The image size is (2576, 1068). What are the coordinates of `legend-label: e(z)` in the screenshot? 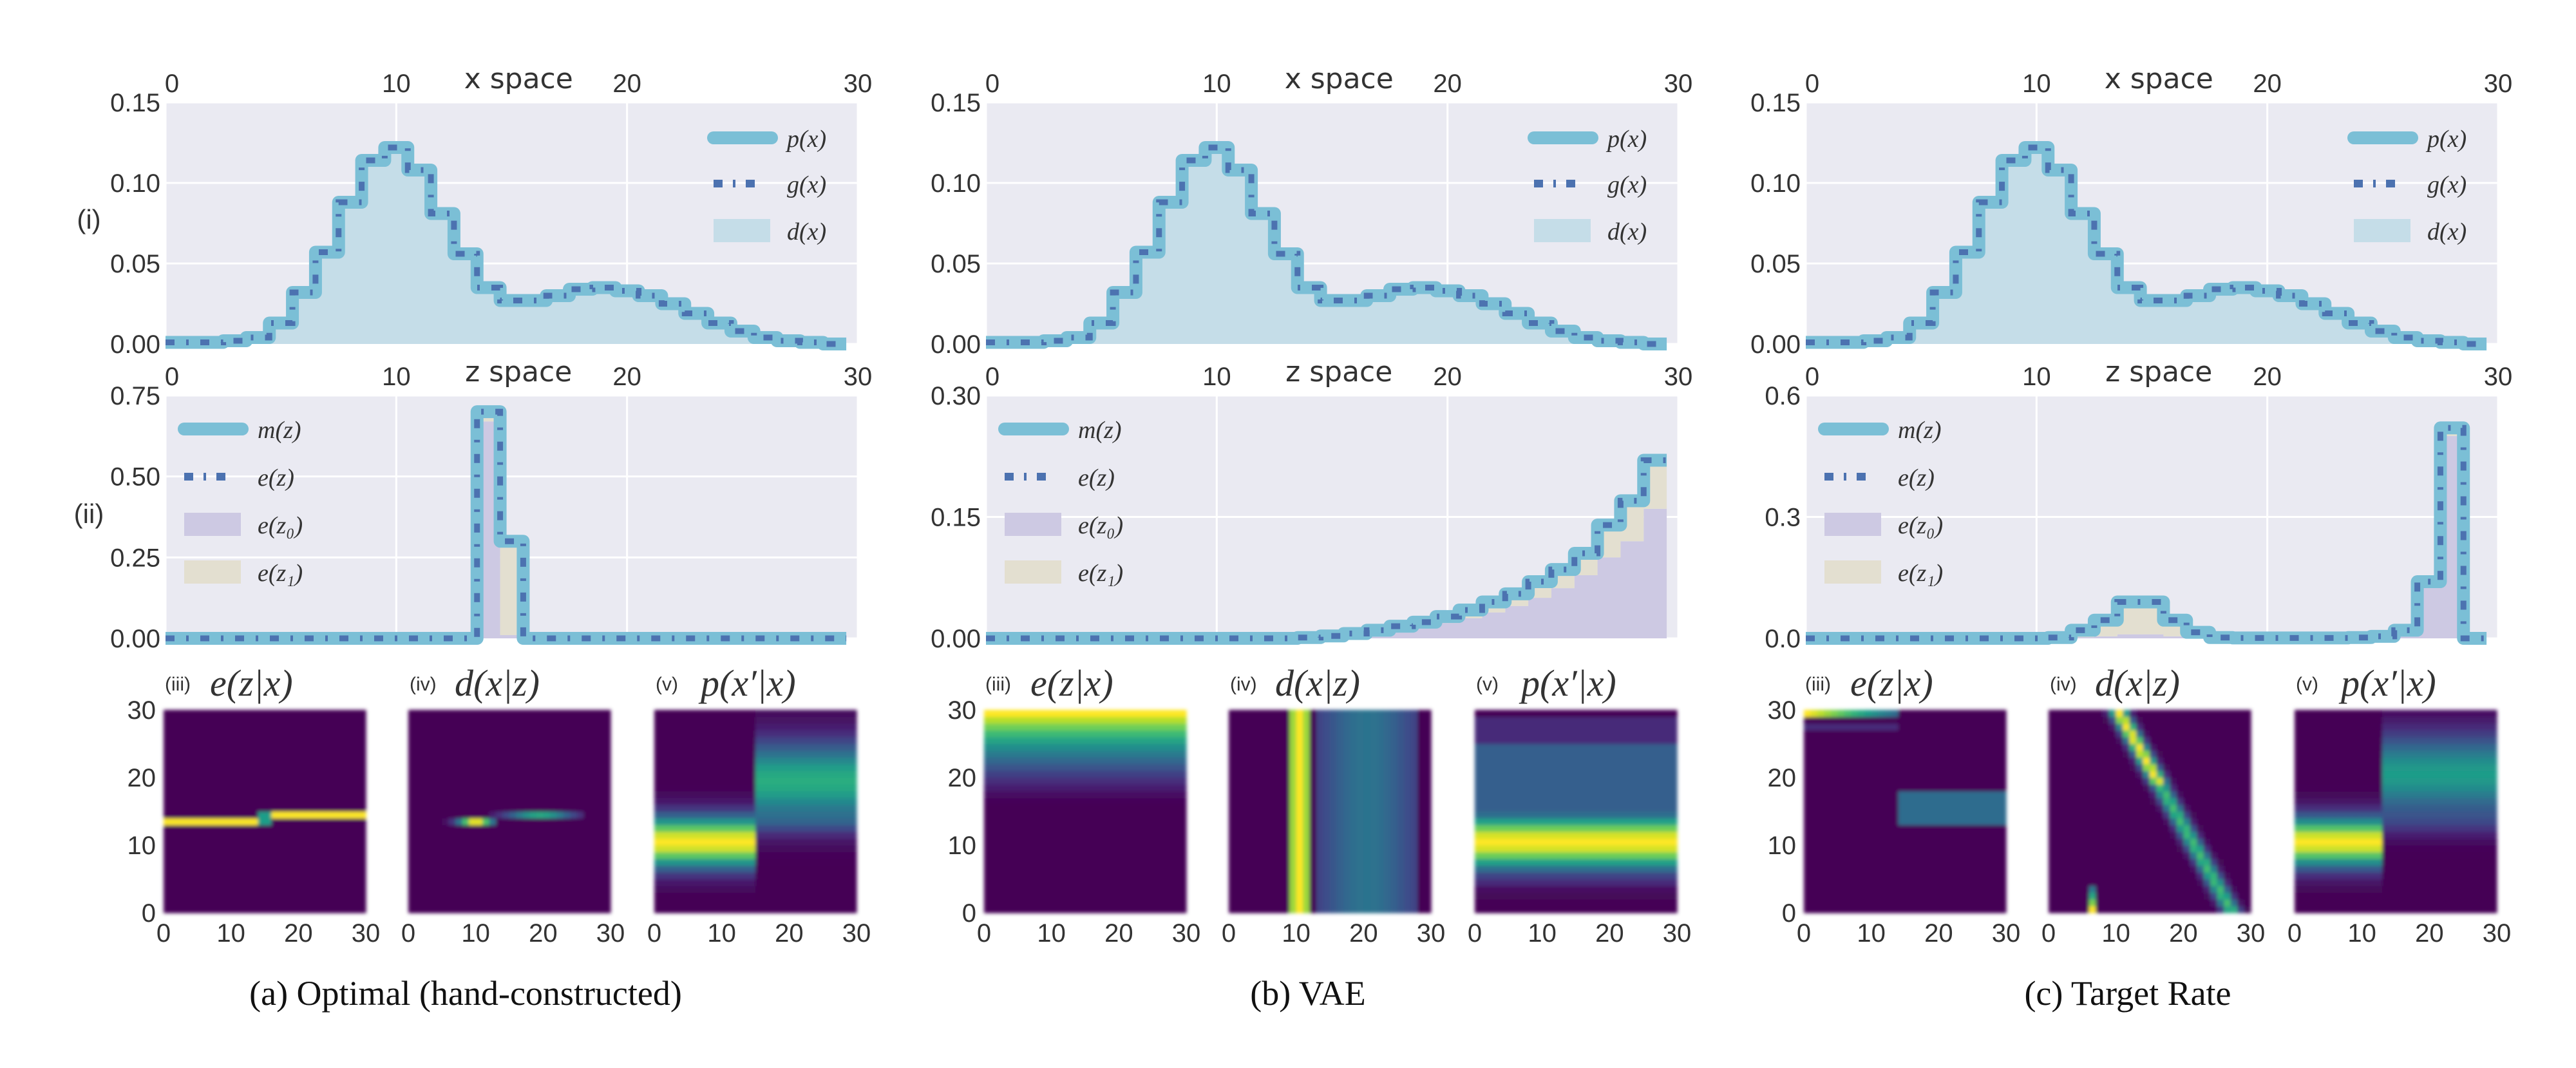 It's located at (276, 477).